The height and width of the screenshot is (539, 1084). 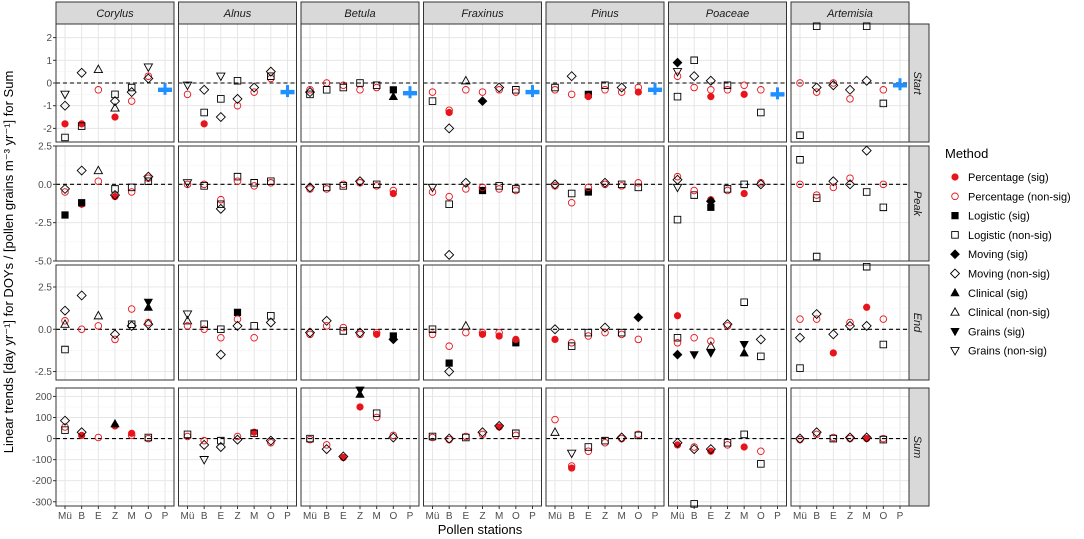 What do you see at coordinates (777, 93) in the screenshot?
I see `p-station-marker-stem` at bounding box center [777, 93].